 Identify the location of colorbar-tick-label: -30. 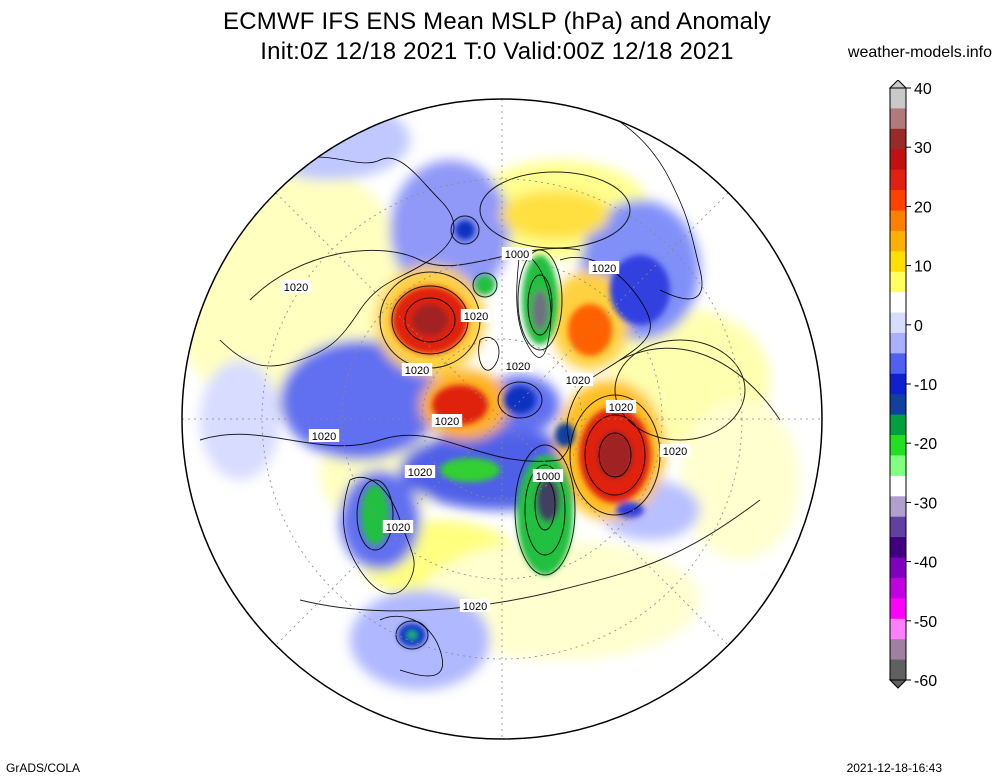
(925, 503).